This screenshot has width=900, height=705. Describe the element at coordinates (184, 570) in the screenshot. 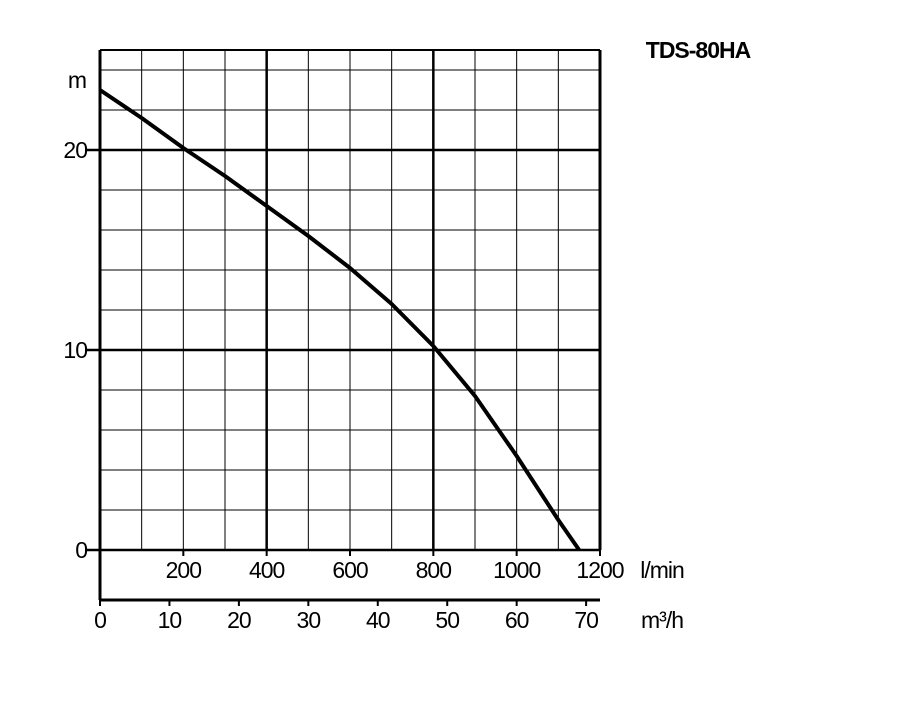

I see `x-tick-label: 200` at that location.